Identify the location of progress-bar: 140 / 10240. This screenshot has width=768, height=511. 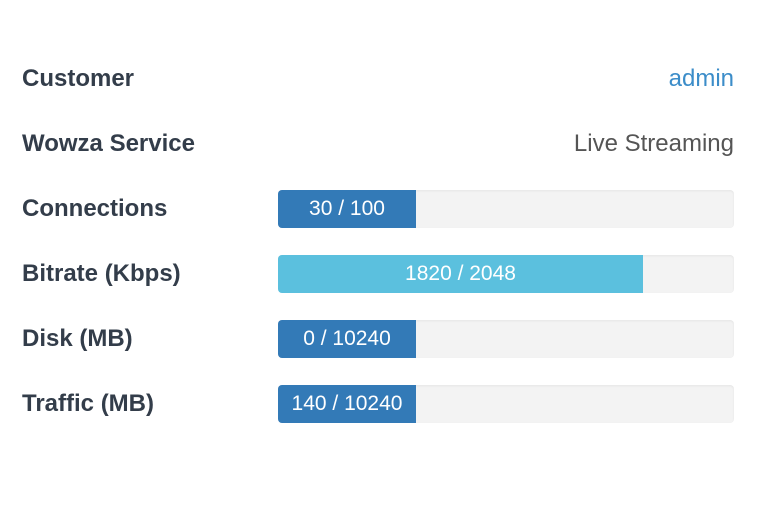
(347, 404).